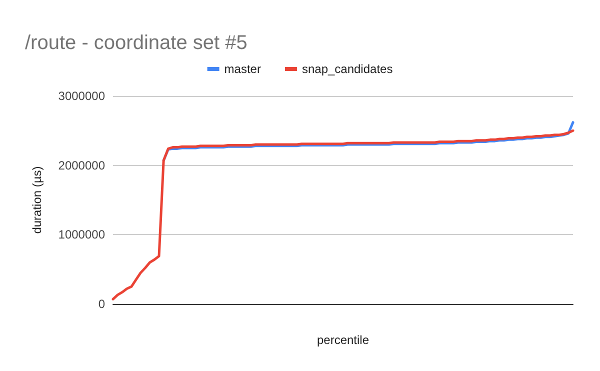 This screenshot has width=600, height=371. I want to click on y-tick-label: 0, so click(102, 304).